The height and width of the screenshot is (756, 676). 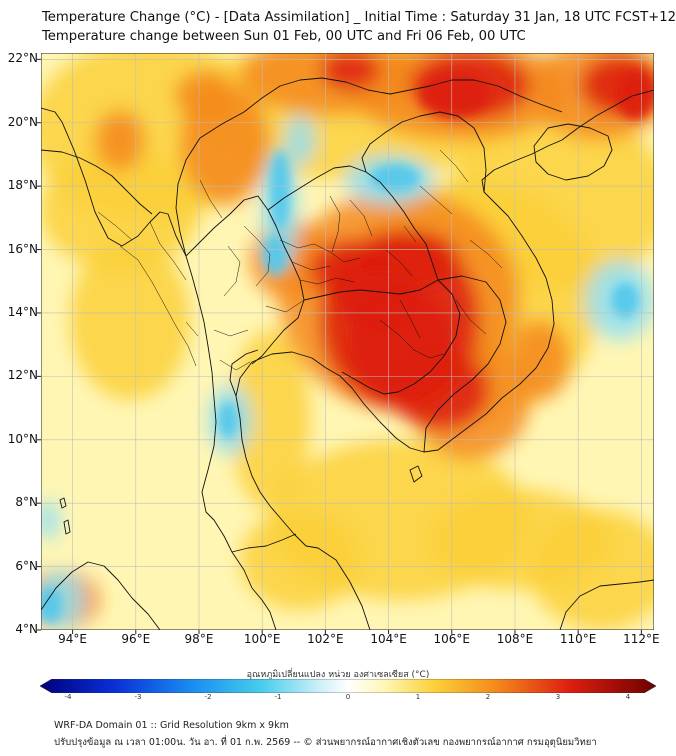 I want to click on latitude-label: 8°N, so click(x=26, y=502).